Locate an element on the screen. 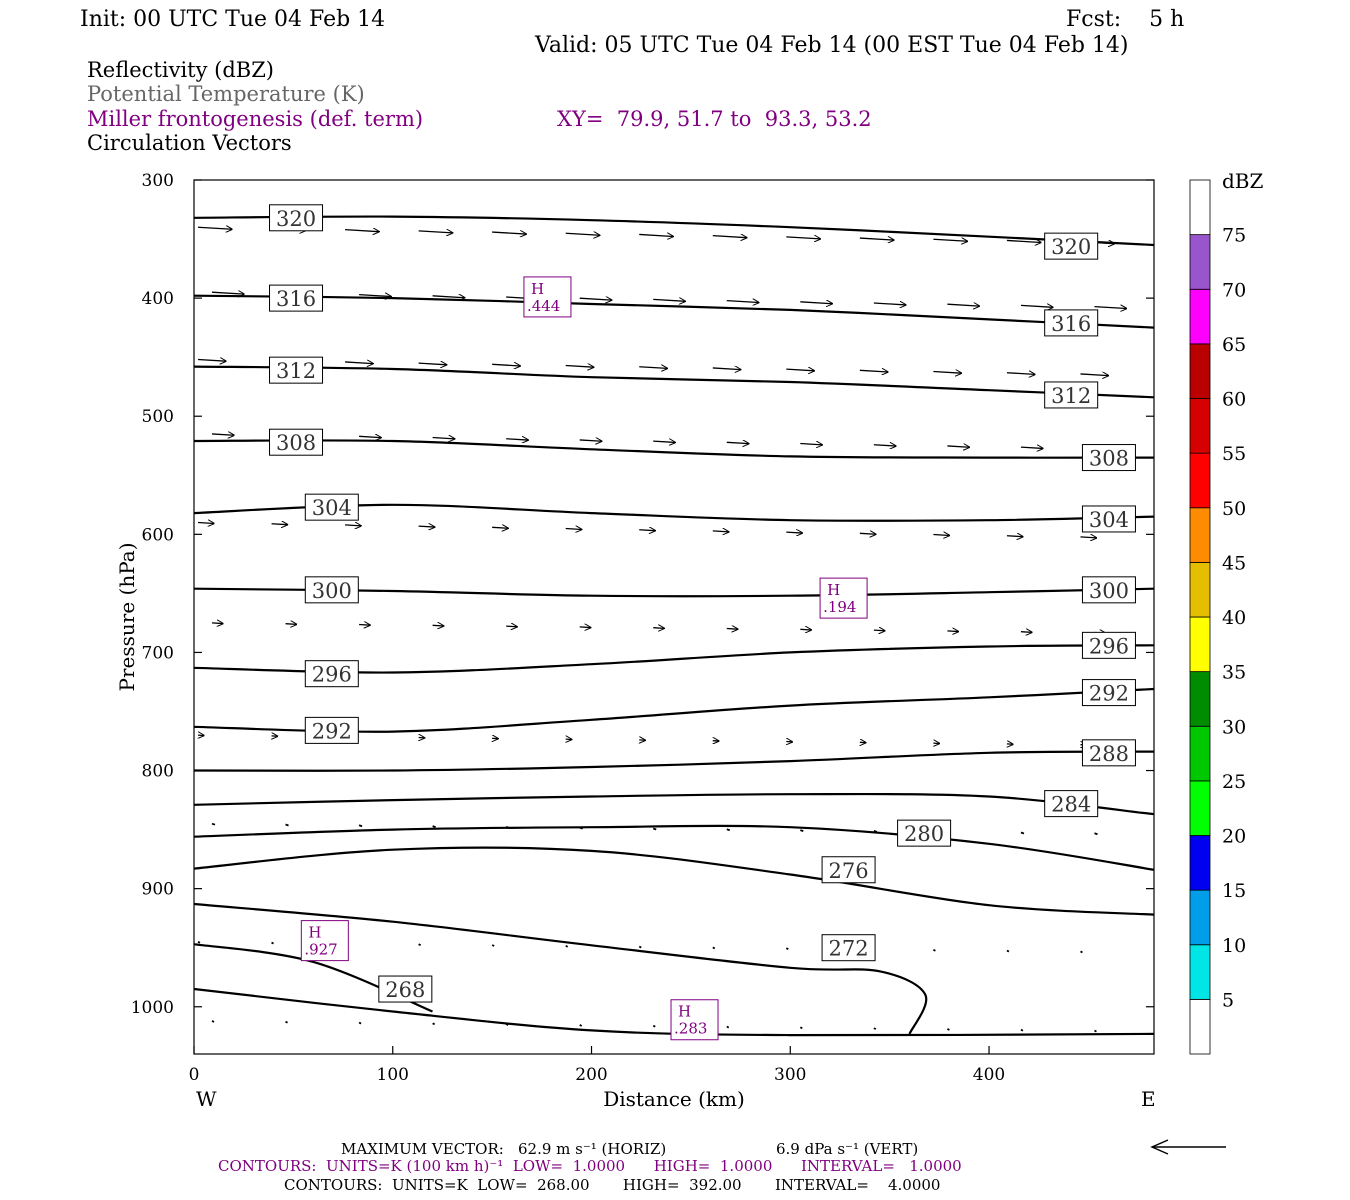 The height and width of the screenshot is (1200, 1350). contour-label: 320 is located at coordinates (1071, 247).